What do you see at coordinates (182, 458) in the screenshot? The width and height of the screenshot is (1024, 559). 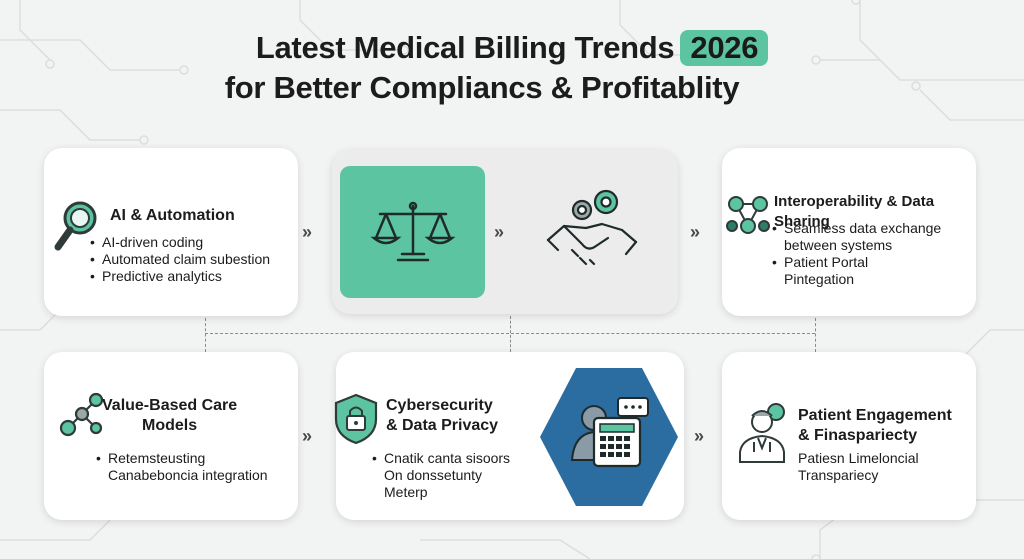 I see `list-item: Retemsteusting` at bounding box center [182, 458].